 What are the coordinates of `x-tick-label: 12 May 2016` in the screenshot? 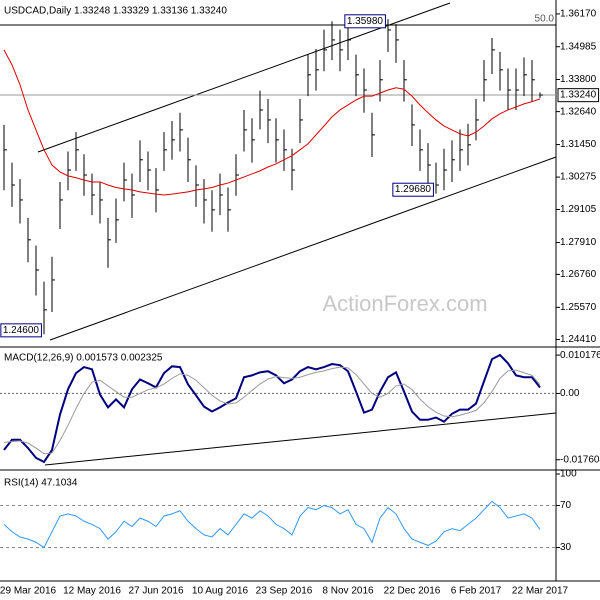 It's located at (92, 591).